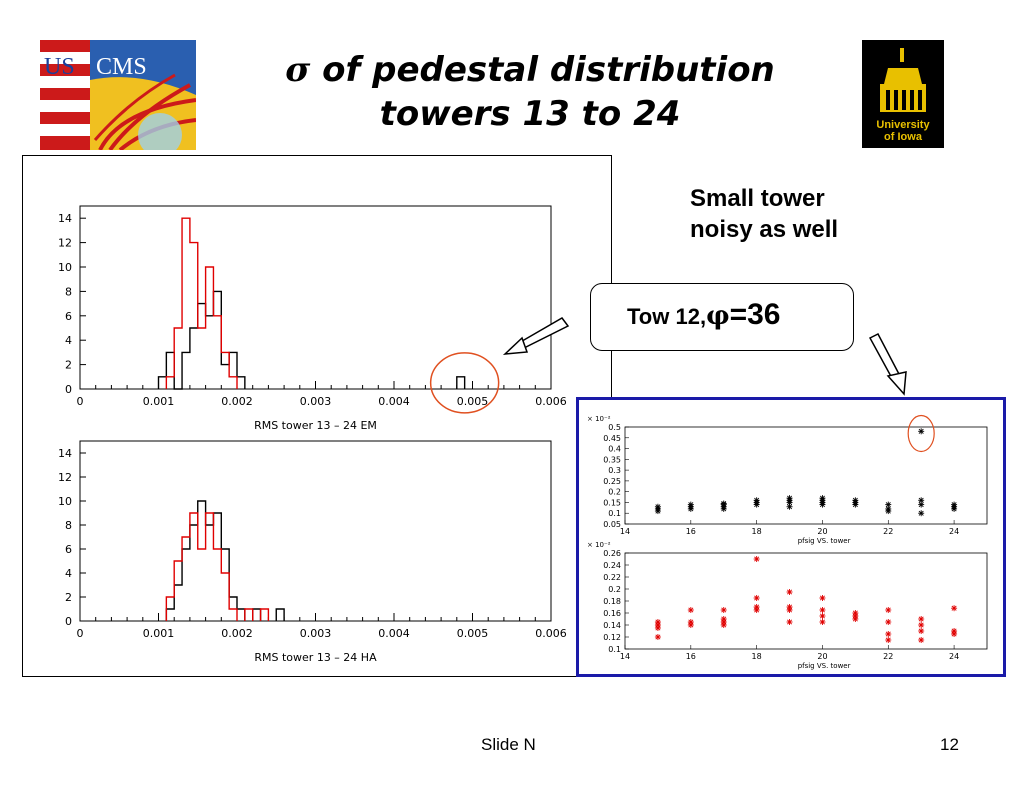 The image size is (1024, 800). Describe the element at coordinates (667, 316) in the screenshot. I see `callout-prefix: Tow 12,` at that location.